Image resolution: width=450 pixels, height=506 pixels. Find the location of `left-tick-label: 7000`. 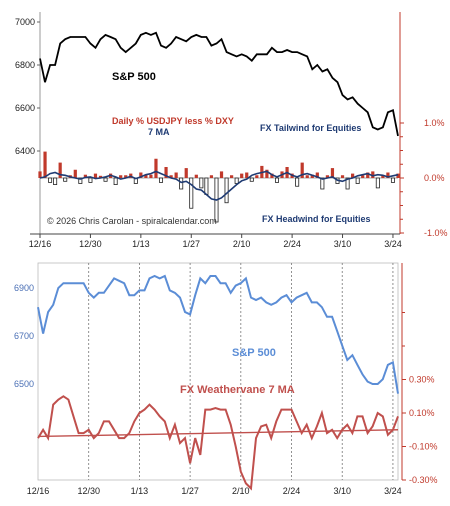

left-tick-label: 7000 is located at coordinates (25, 22).